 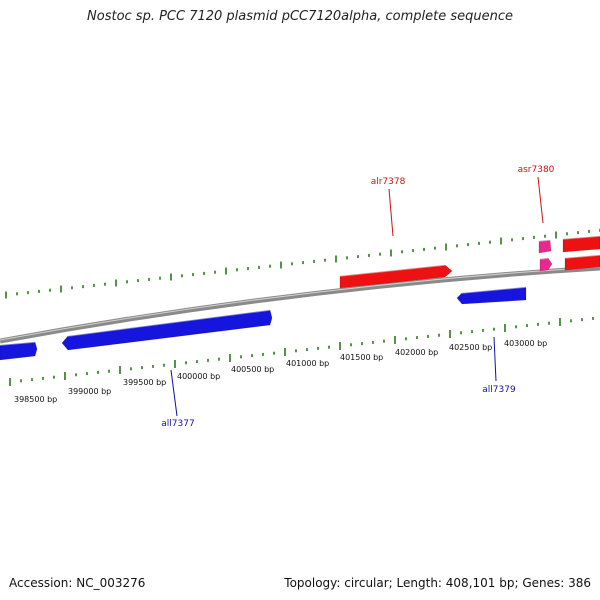 I want to click on gene-all7379-shading, so click(x=494, y=290).